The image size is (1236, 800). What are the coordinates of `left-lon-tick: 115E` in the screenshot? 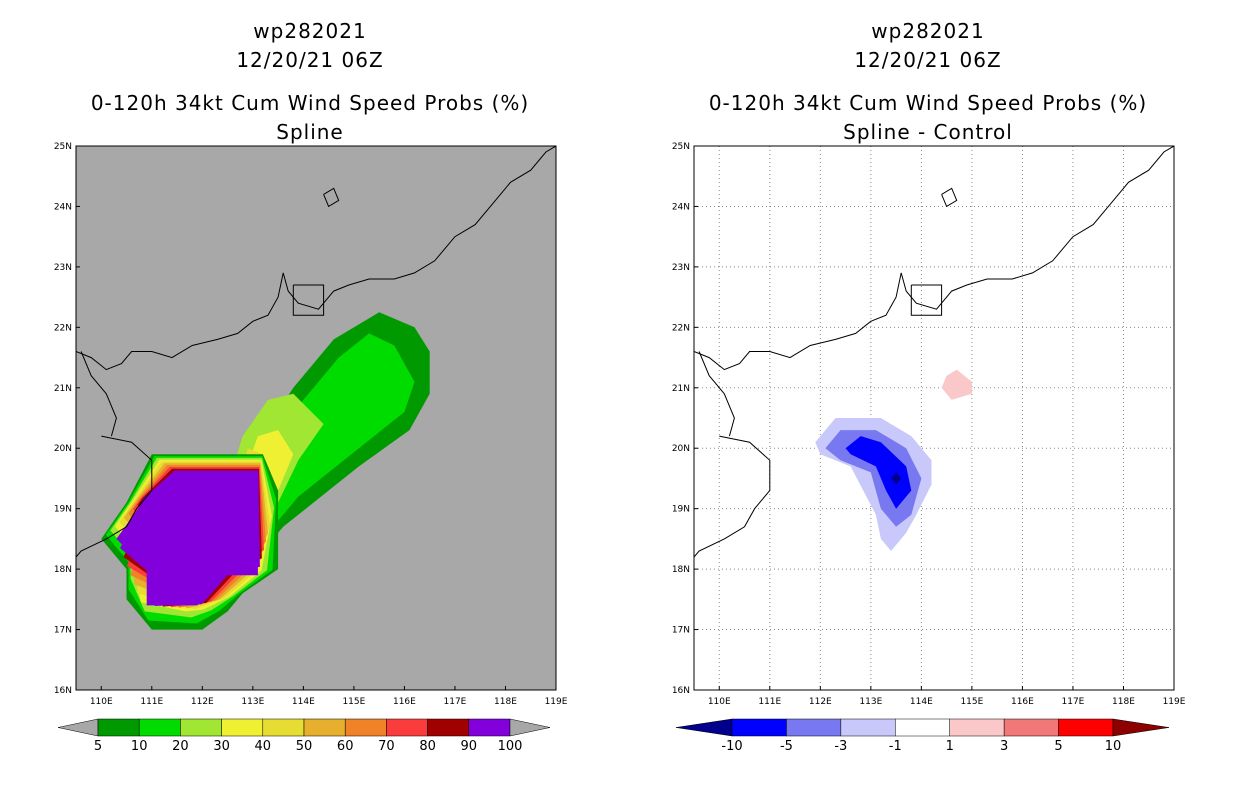 It's located at (353, 702).